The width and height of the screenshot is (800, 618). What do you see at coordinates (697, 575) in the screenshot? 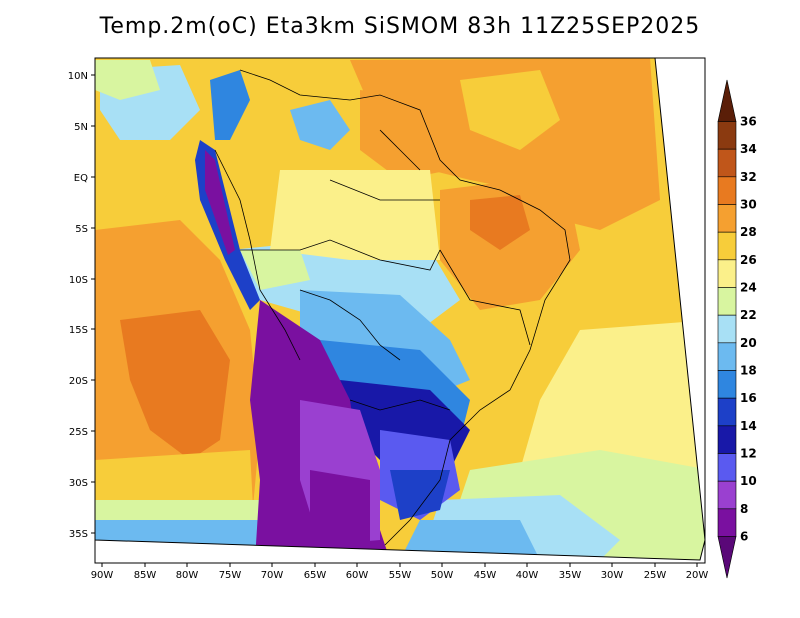
I see `svg-text: 20W` at bounding box center [697, 575].